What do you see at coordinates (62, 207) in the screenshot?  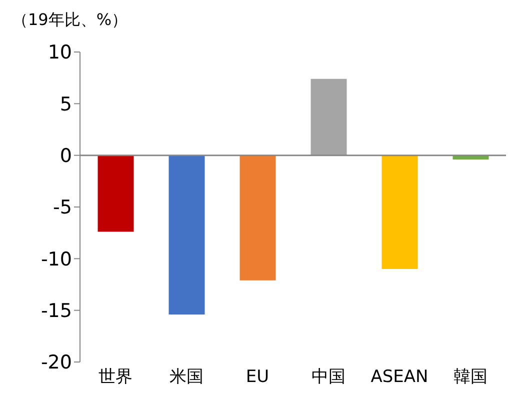 I see `y-tick-label: -5` at bounding box center [62, 207].